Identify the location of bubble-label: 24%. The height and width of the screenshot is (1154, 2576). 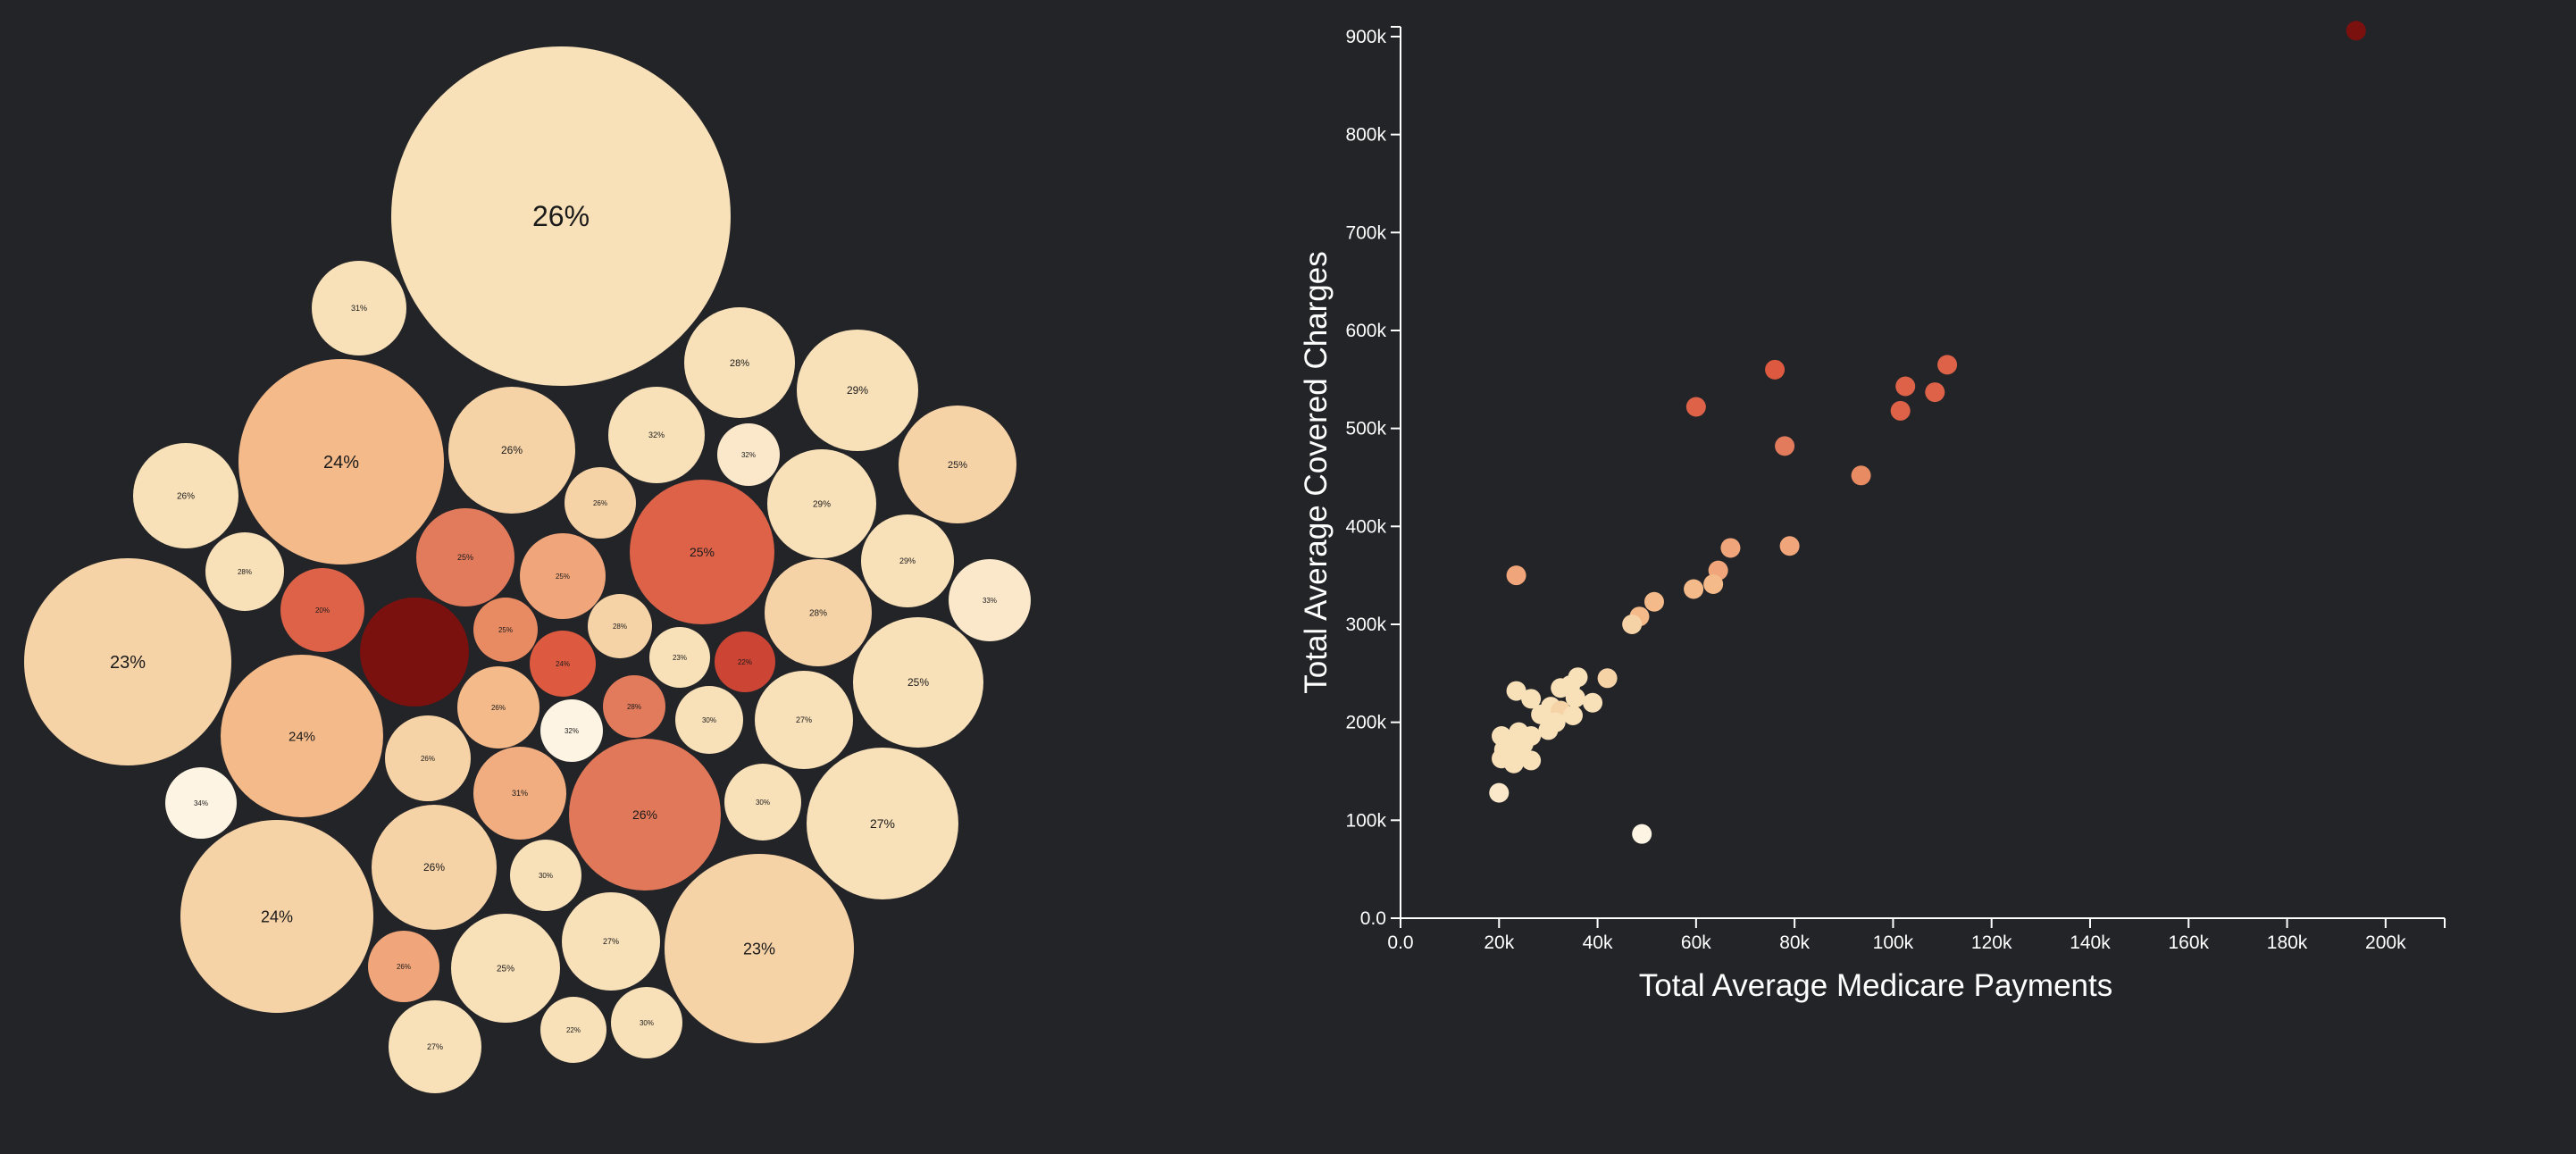
(277, 916).